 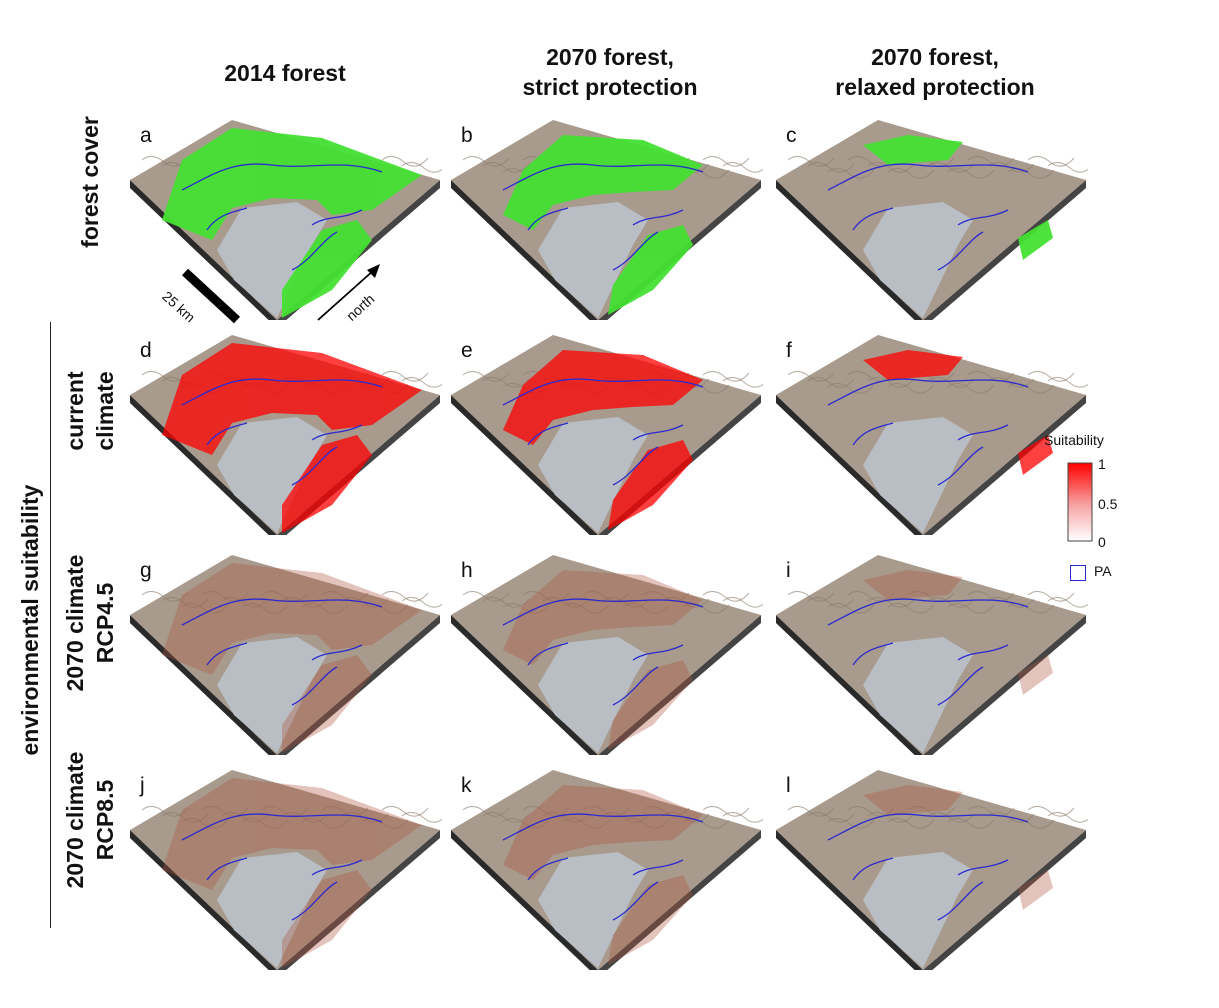 I want to click on terrain-map-j, so click(x=286, y=870).